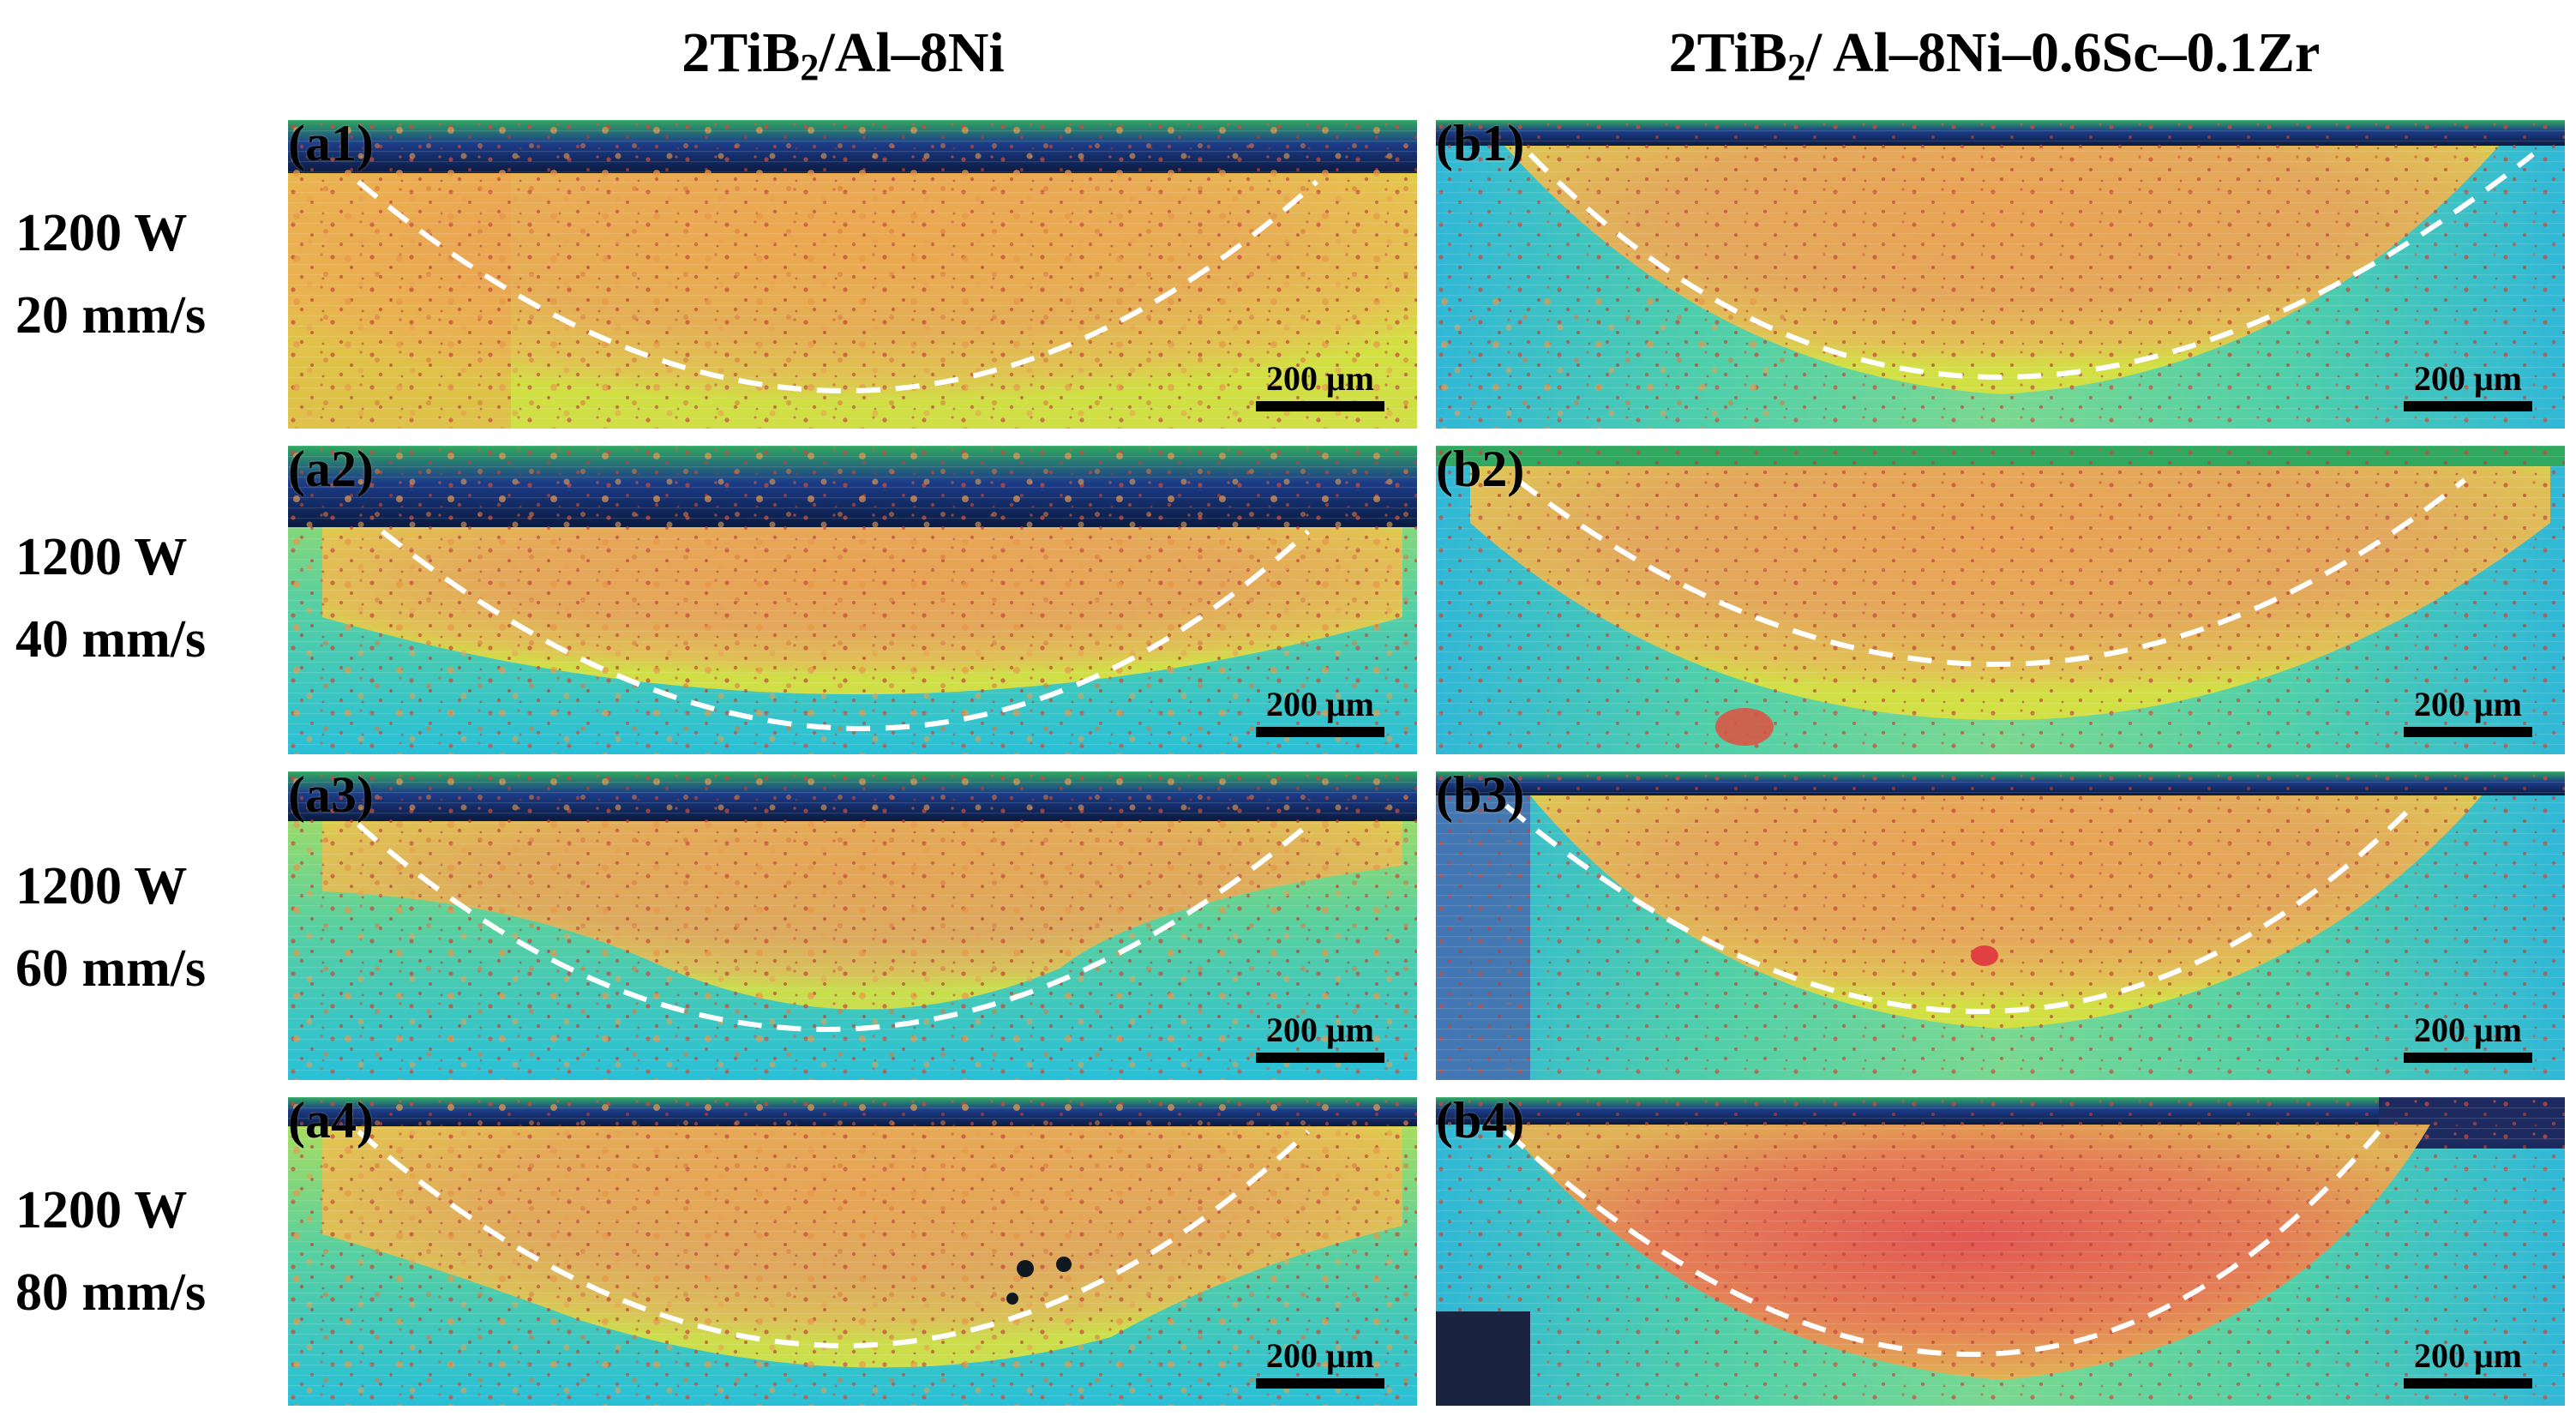 The image size is (2576, 1422). What do you see at coordinates (111, 1292) in the screenshot?
I see `row-label-speed: 80 mm/s` at bounding box center [111, 1292].